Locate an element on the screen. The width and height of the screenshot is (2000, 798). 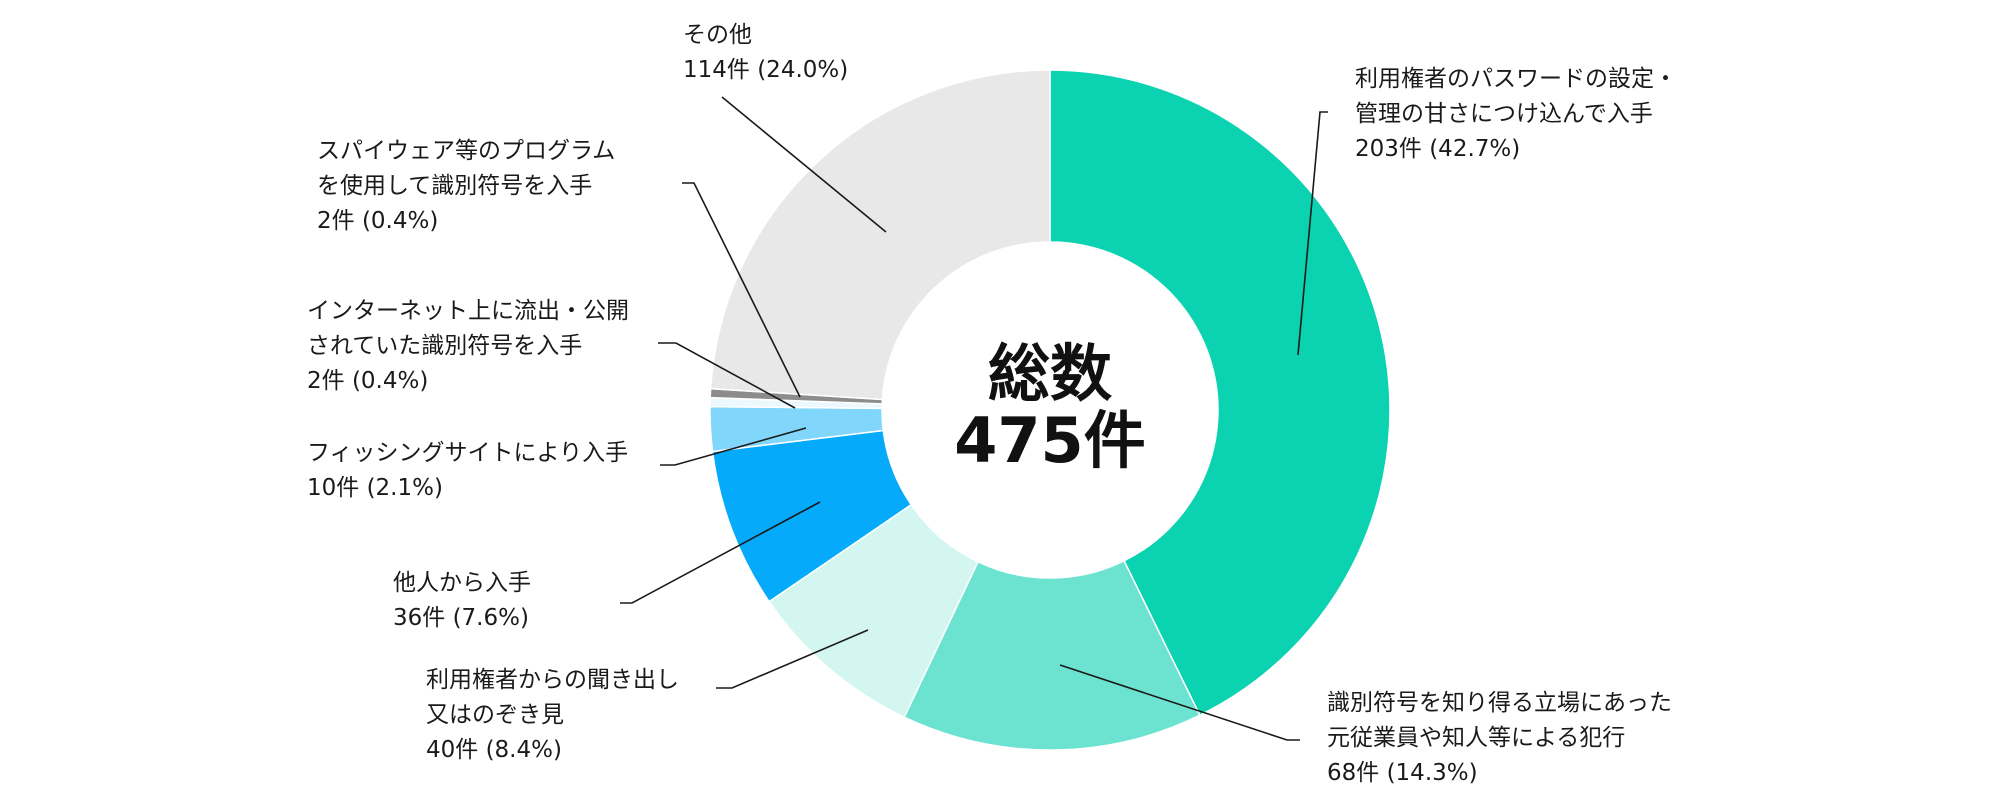
slice-value-7: 114件 (24.0%) is located at coordinates (765, 70).